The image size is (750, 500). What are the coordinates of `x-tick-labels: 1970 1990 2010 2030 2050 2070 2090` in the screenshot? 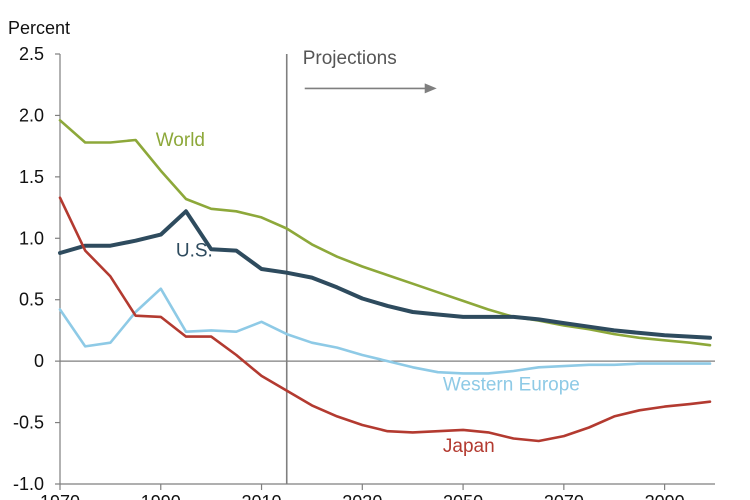 It's located at (362, 492).